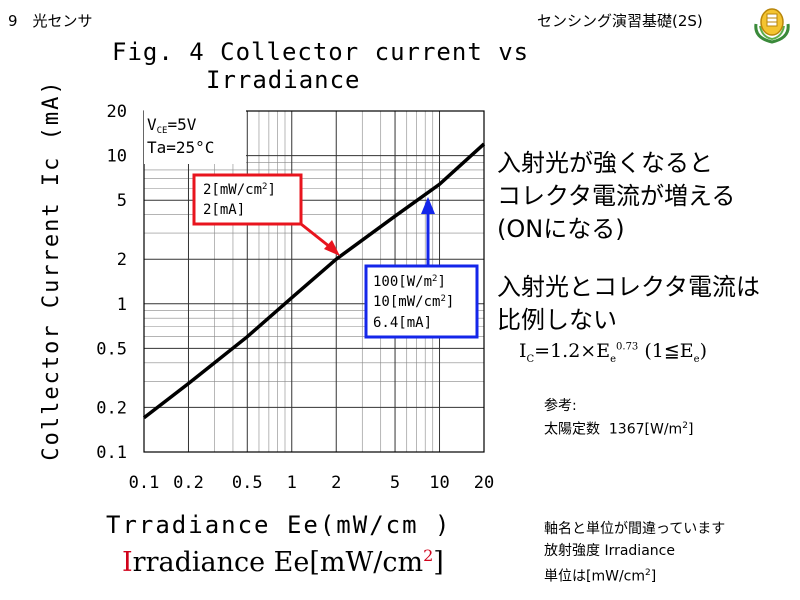 This screenshot has width=800, height=600. What do you see at coordinates (315, 235) in the screenshot?
I see `red-arrow-shaft` at bounding box center [315, 235].